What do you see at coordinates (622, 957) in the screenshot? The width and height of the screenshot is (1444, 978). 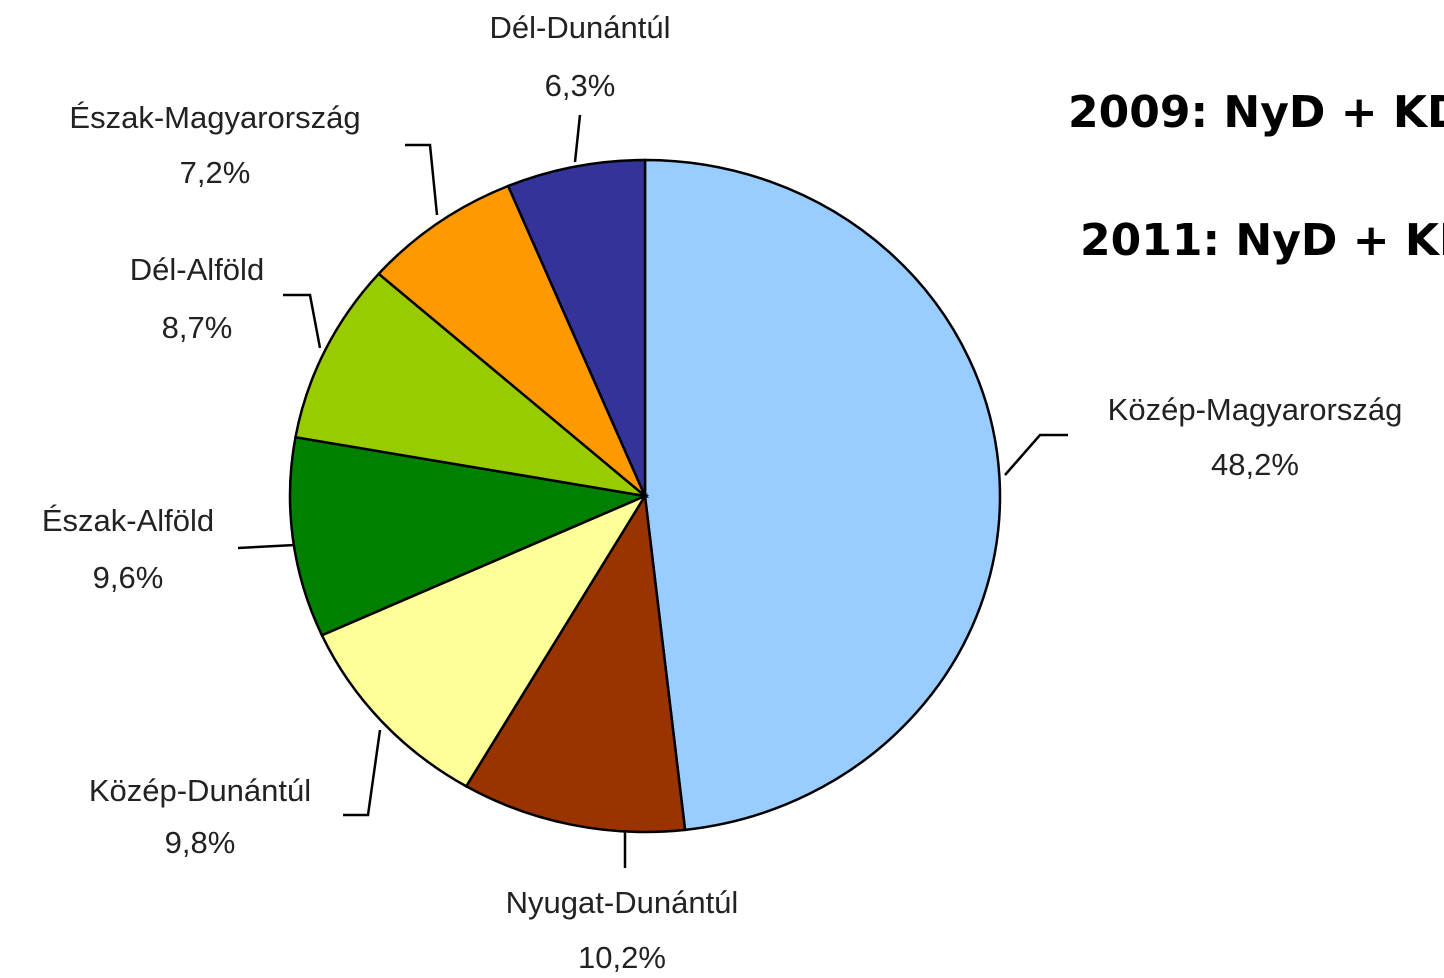 I see `slice-value-label: 10,2%` at bounding box center [622, 957].